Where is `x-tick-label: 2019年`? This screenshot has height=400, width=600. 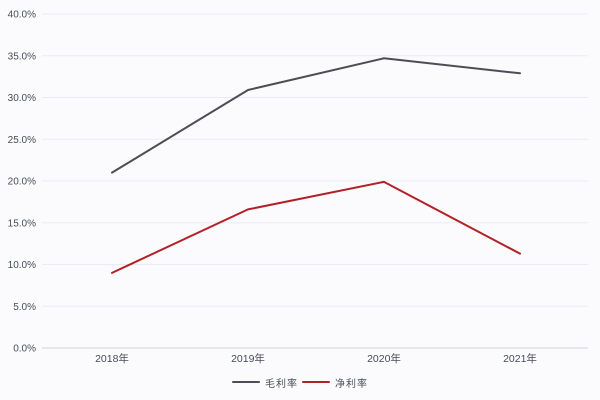
x-tick-label: 2019年 is located at coordinates (248, 358).